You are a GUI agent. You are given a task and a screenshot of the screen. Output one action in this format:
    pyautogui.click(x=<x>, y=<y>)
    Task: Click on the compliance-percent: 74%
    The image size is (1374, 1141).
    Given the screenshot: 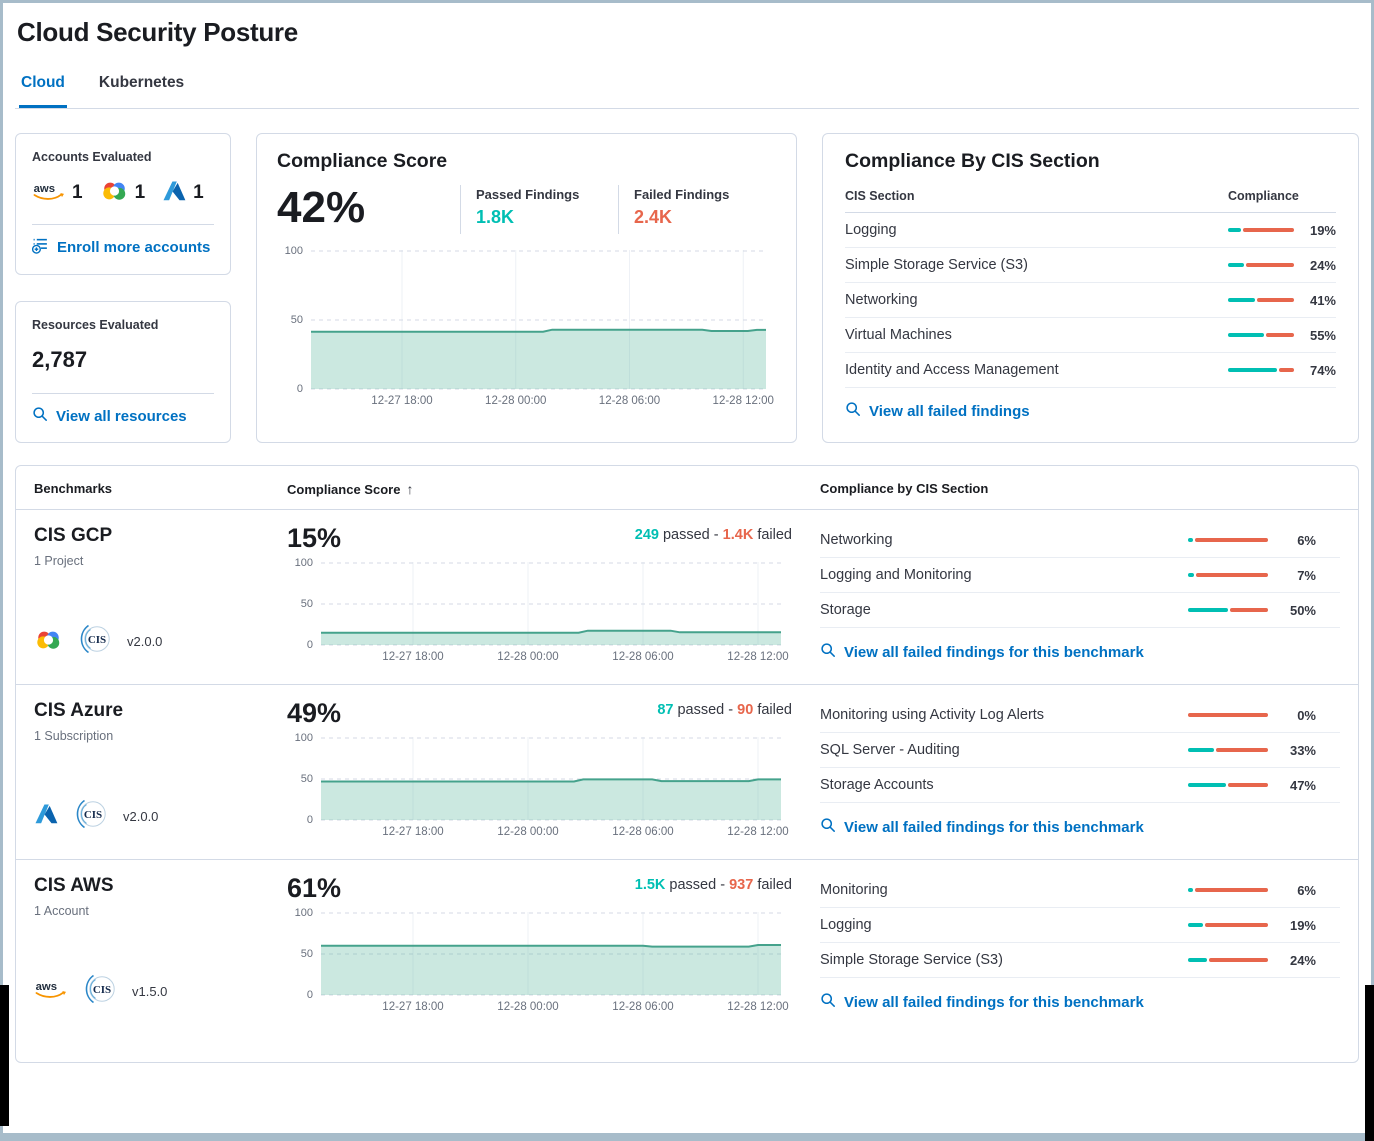 What is the action you would take?
    pyautogui.click(x=1322, y=370)
    